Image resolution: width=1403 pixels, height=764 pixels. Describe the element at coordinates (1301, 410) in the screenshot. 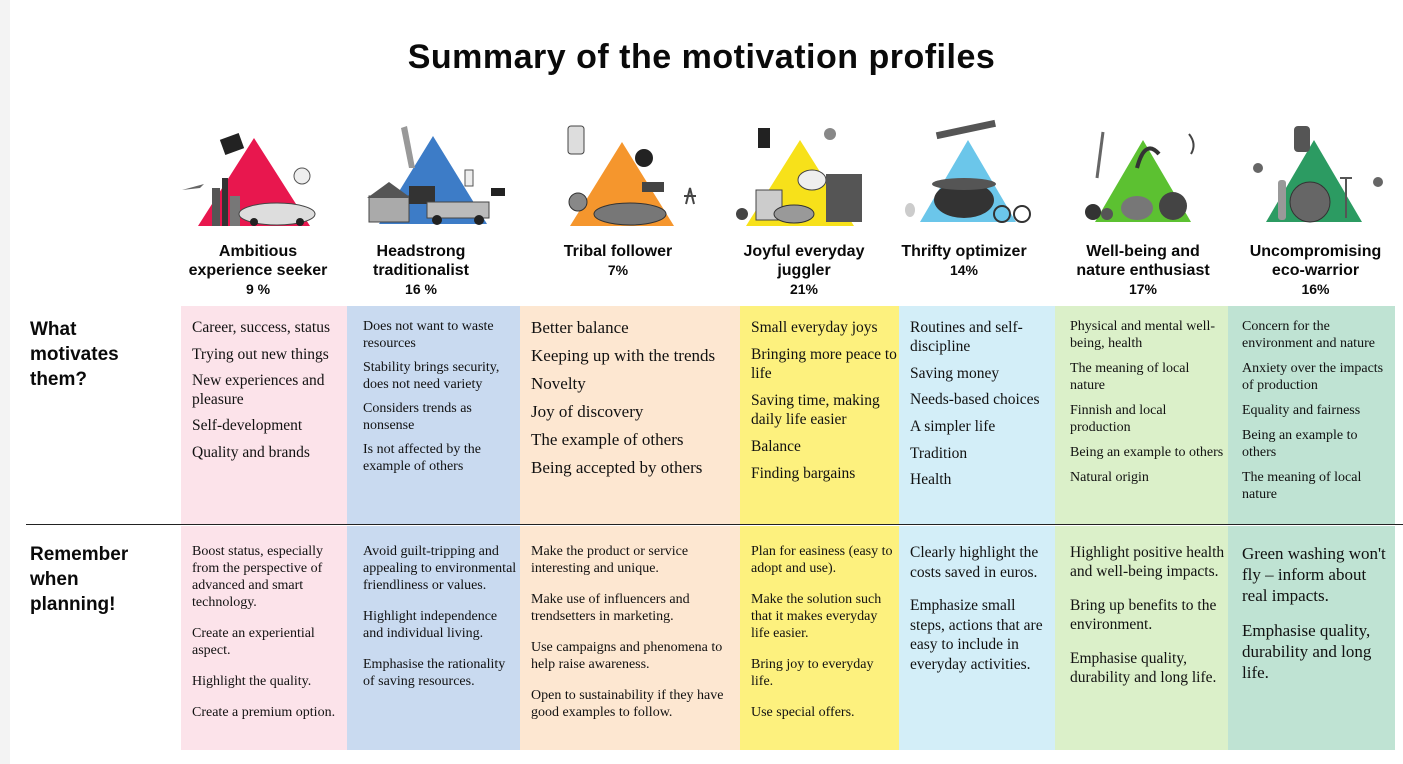

I see `motivation-item: Equality and fairness` at that location.